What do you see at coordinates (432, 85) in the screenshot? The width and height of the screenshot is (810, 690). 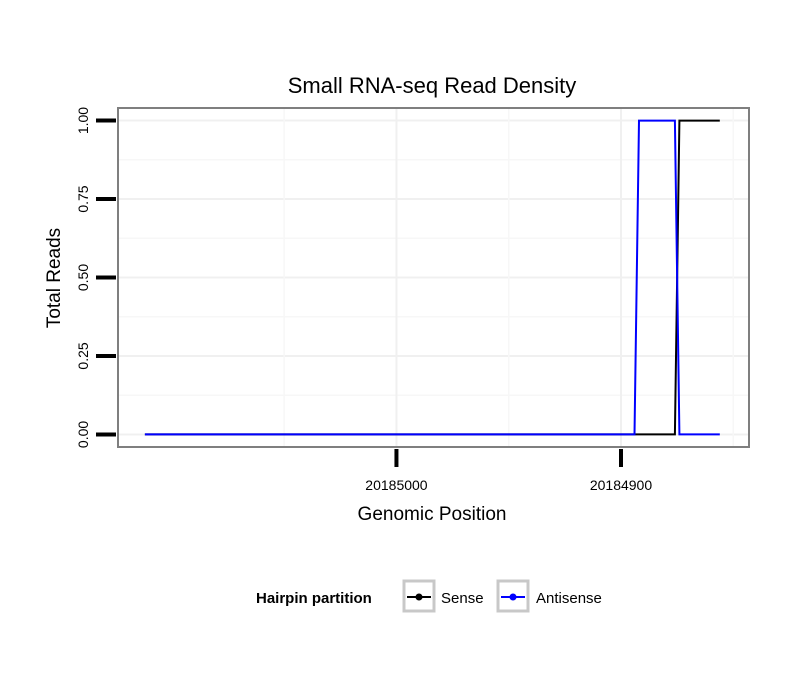 I see `chart-title: Small RNA-seq Read Density` at bounding box center [432, 85].